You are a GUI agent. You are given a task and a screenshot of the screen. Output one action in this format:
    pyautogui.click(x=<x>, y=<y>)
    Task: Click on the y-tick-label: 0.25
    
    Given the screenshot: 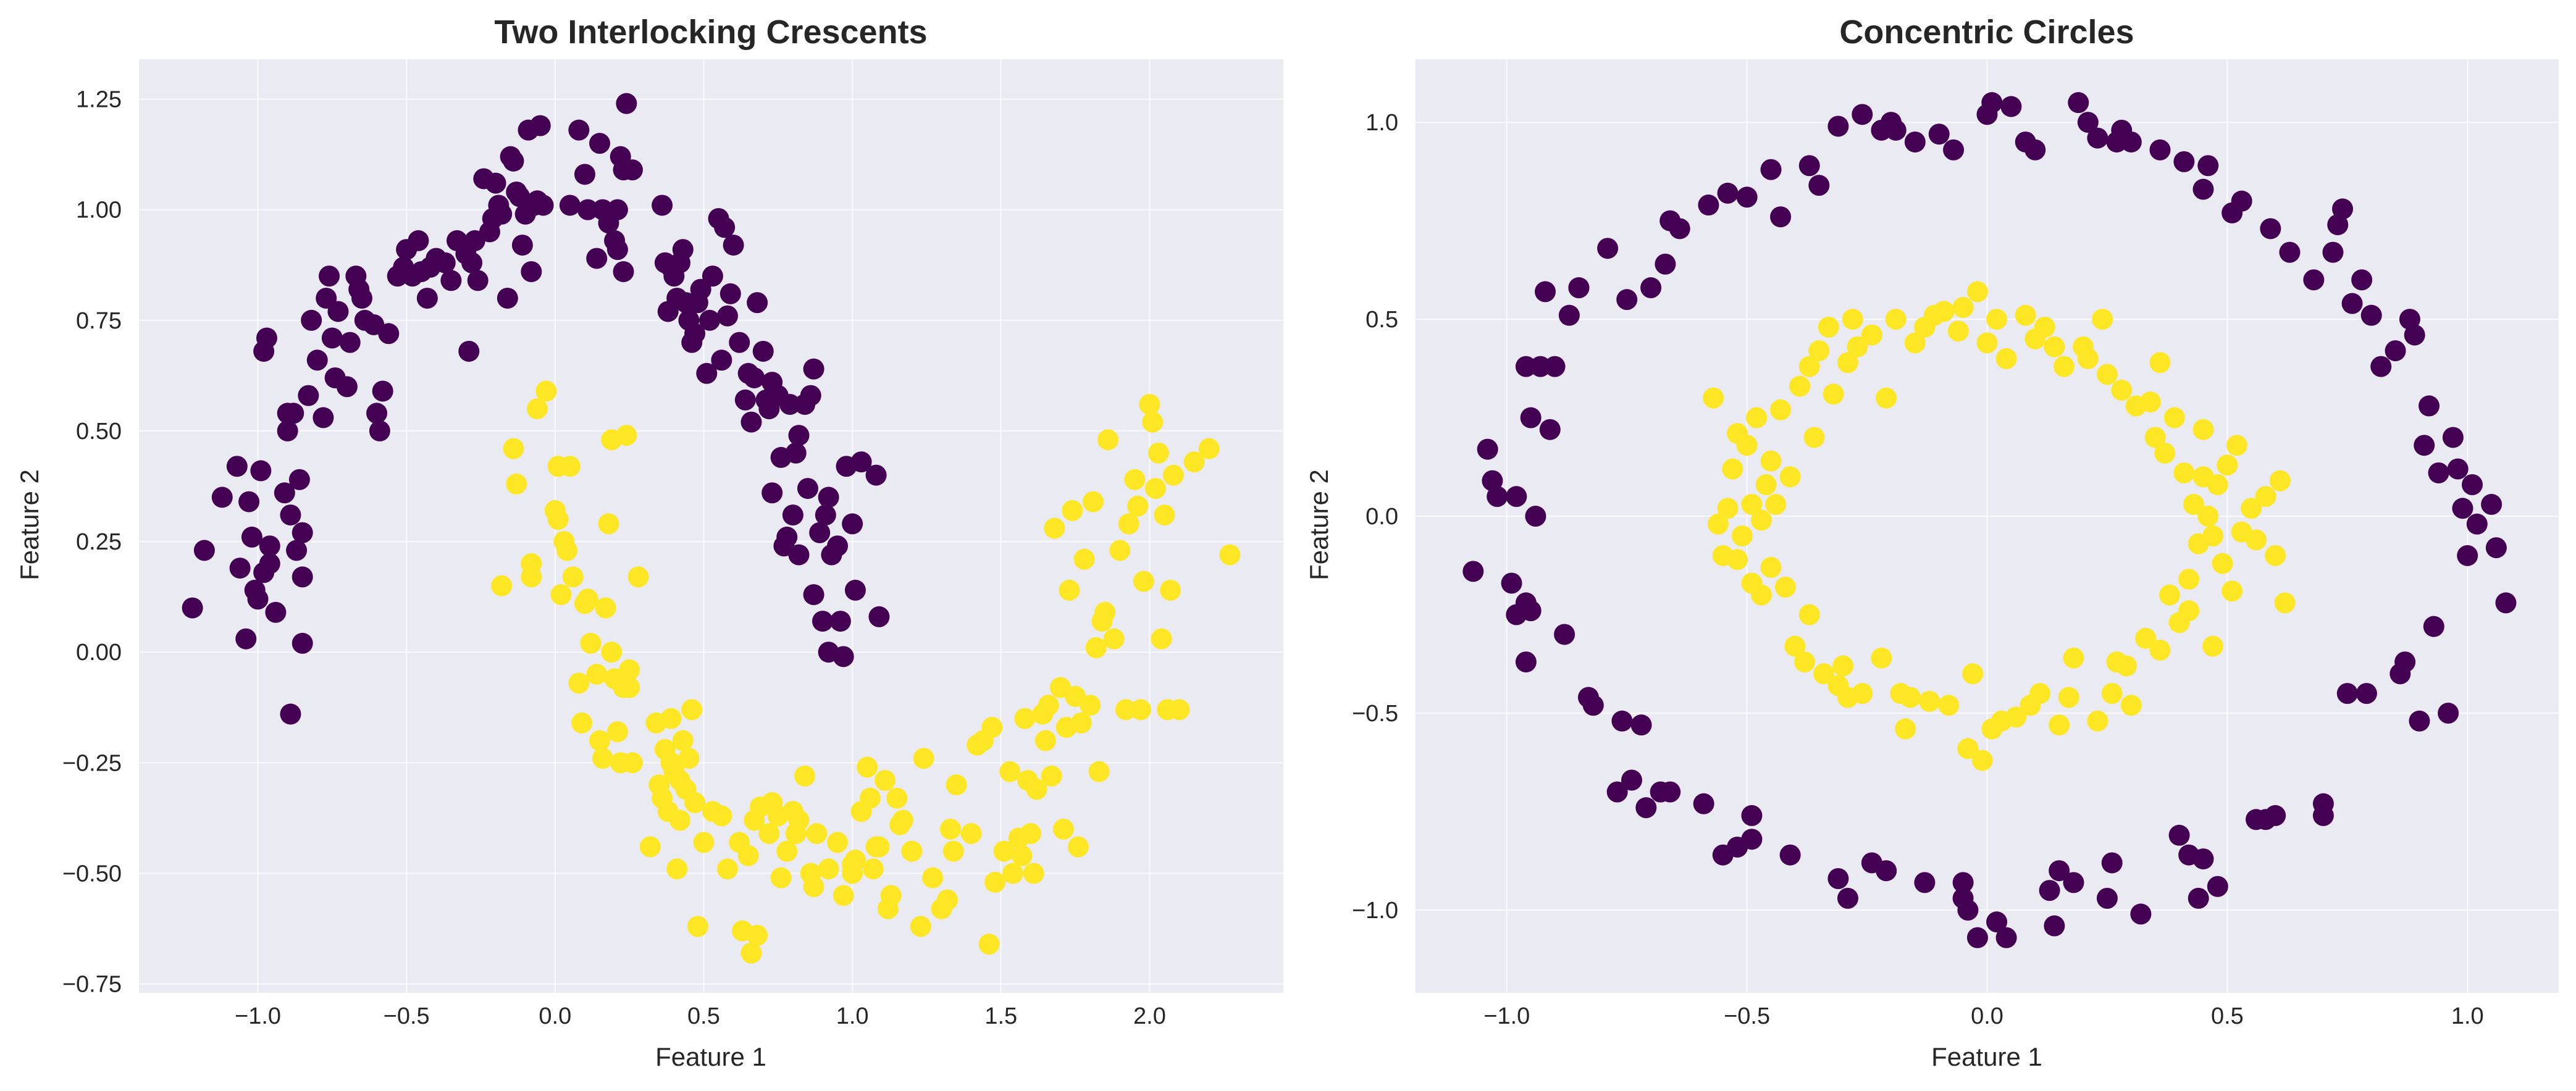 What is the action you would take?
    pyautogui.click(x=99, y=542)
    